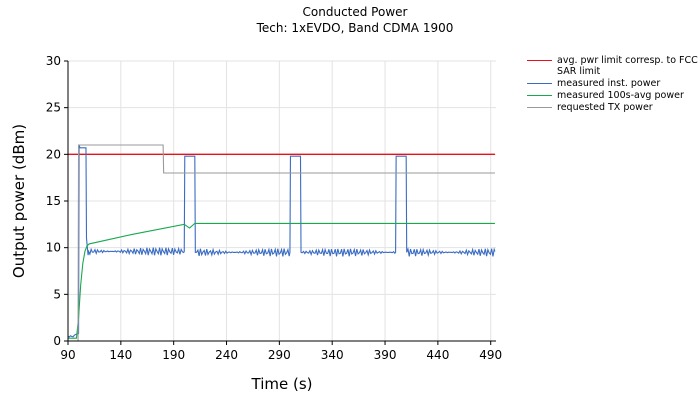  What do you see at coordinates (609, 83) in the screenshot?
I see `legend-label: measured inst. power` at bounding box center [609, 83].